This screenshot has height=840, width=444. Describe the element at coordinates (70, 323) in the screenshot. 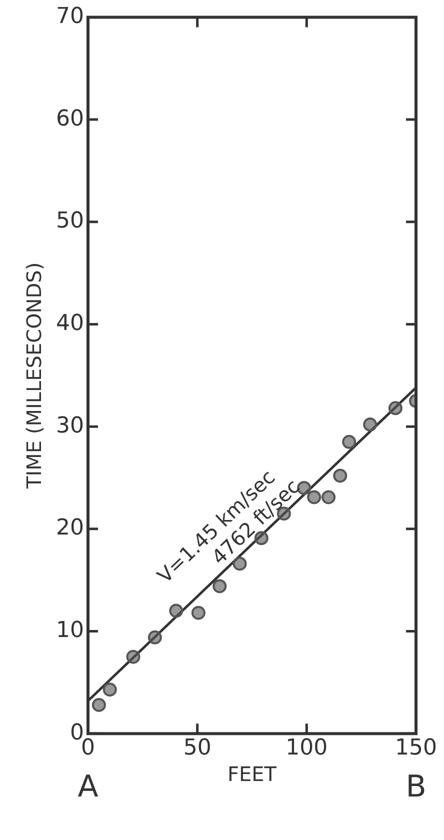

I see `y-tick-label: 40` at that location.